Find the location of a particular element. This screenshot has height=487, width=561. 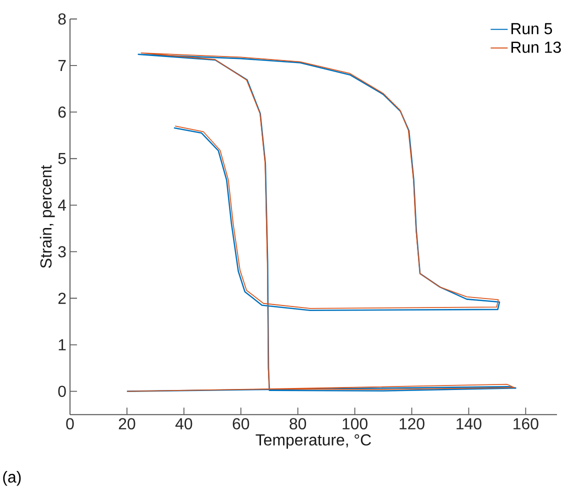

x-tick-label: 120 is located at coordinates (412, 424).